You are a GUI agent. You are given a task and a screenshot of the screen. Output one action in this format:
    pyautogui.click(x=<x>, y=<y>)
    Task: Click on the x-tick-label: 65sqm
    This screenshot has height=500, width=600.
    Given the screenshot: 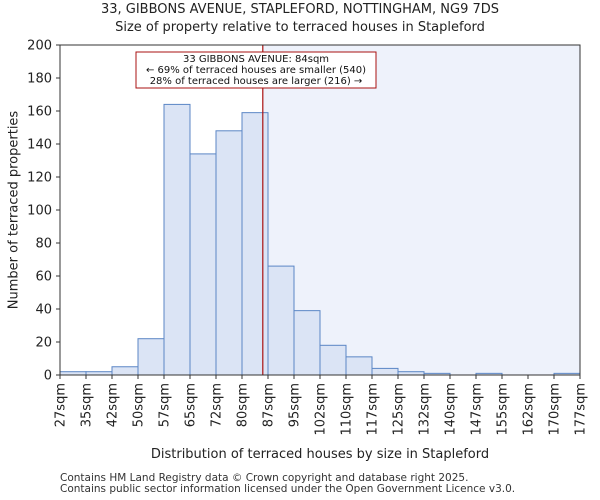 What is the action you would take?
    pyautogui.click(x=191, y=405)
    